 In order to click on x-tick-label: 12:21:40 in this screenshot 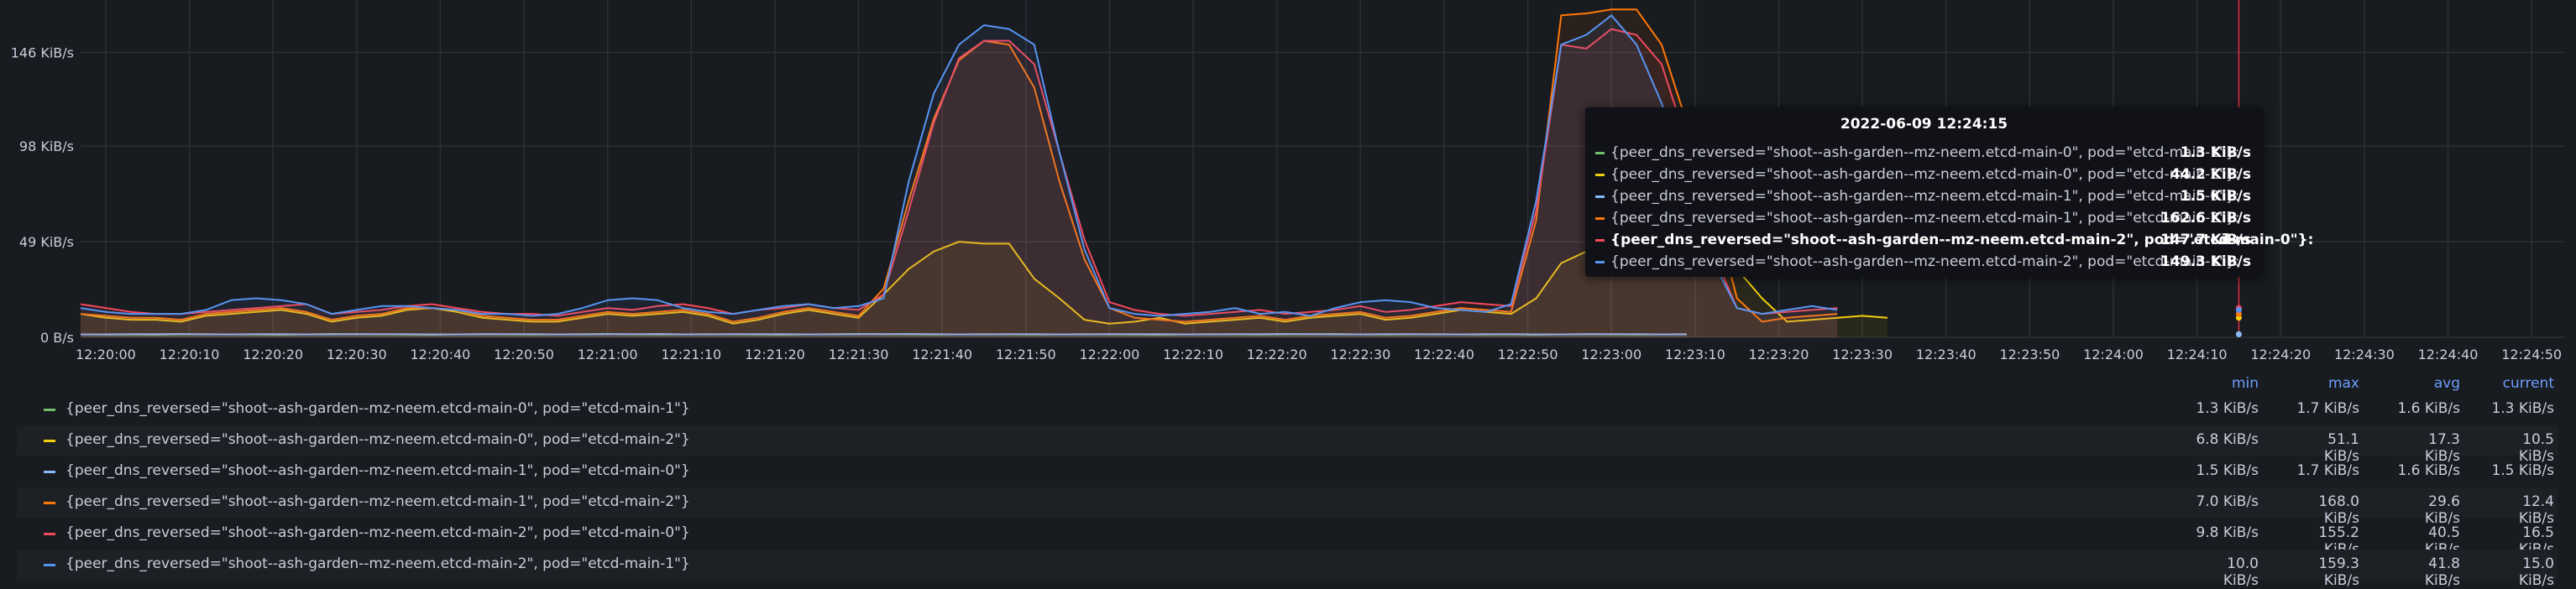, I will do `click(942, 354)`.